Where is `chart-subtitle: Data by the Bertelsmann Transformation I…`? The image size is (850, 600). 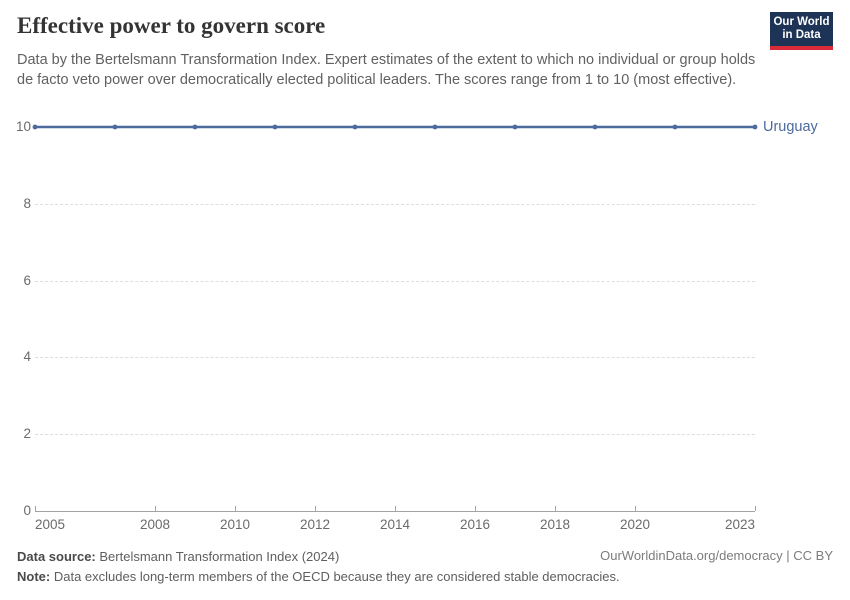 chart-subtitle: Data by the Bertelsmann Transformation I… is located at coordinates (386, 70).